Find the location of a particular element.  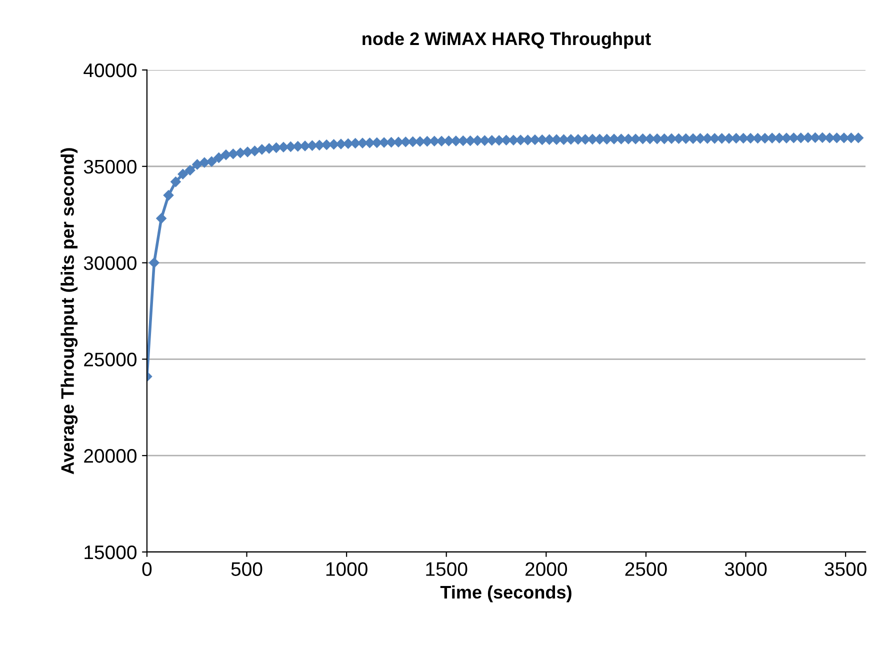

y-tick-label: 20000 is located at coordinates (110, 456).